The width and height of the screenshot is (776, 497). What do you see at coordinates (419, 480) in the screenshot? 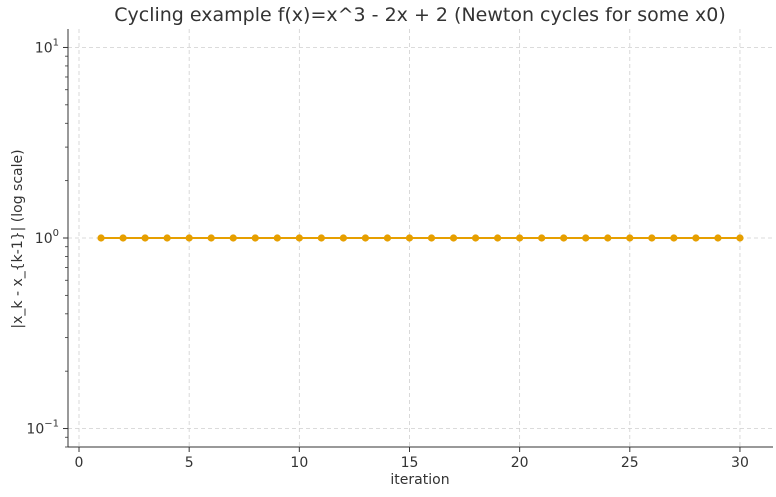
I see `x-axis-title: iteration` at bounding box center [419, 480].